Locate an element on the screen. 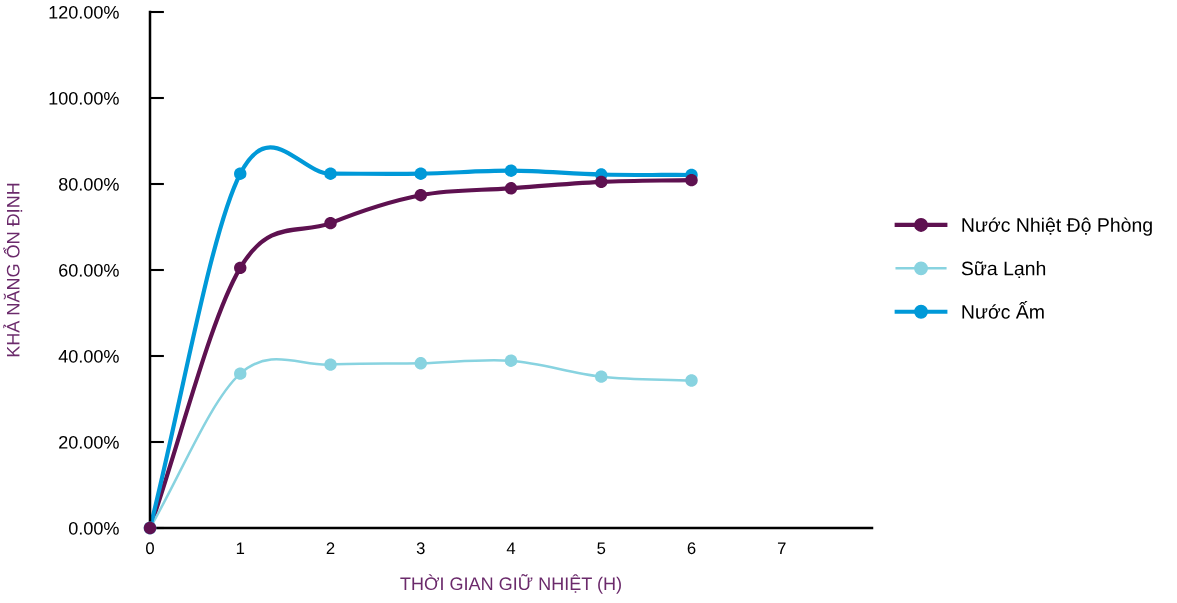 The height and width of the screenshot is (603, 1177). x-tick-label: 4 is located at coordinates (511, 548).